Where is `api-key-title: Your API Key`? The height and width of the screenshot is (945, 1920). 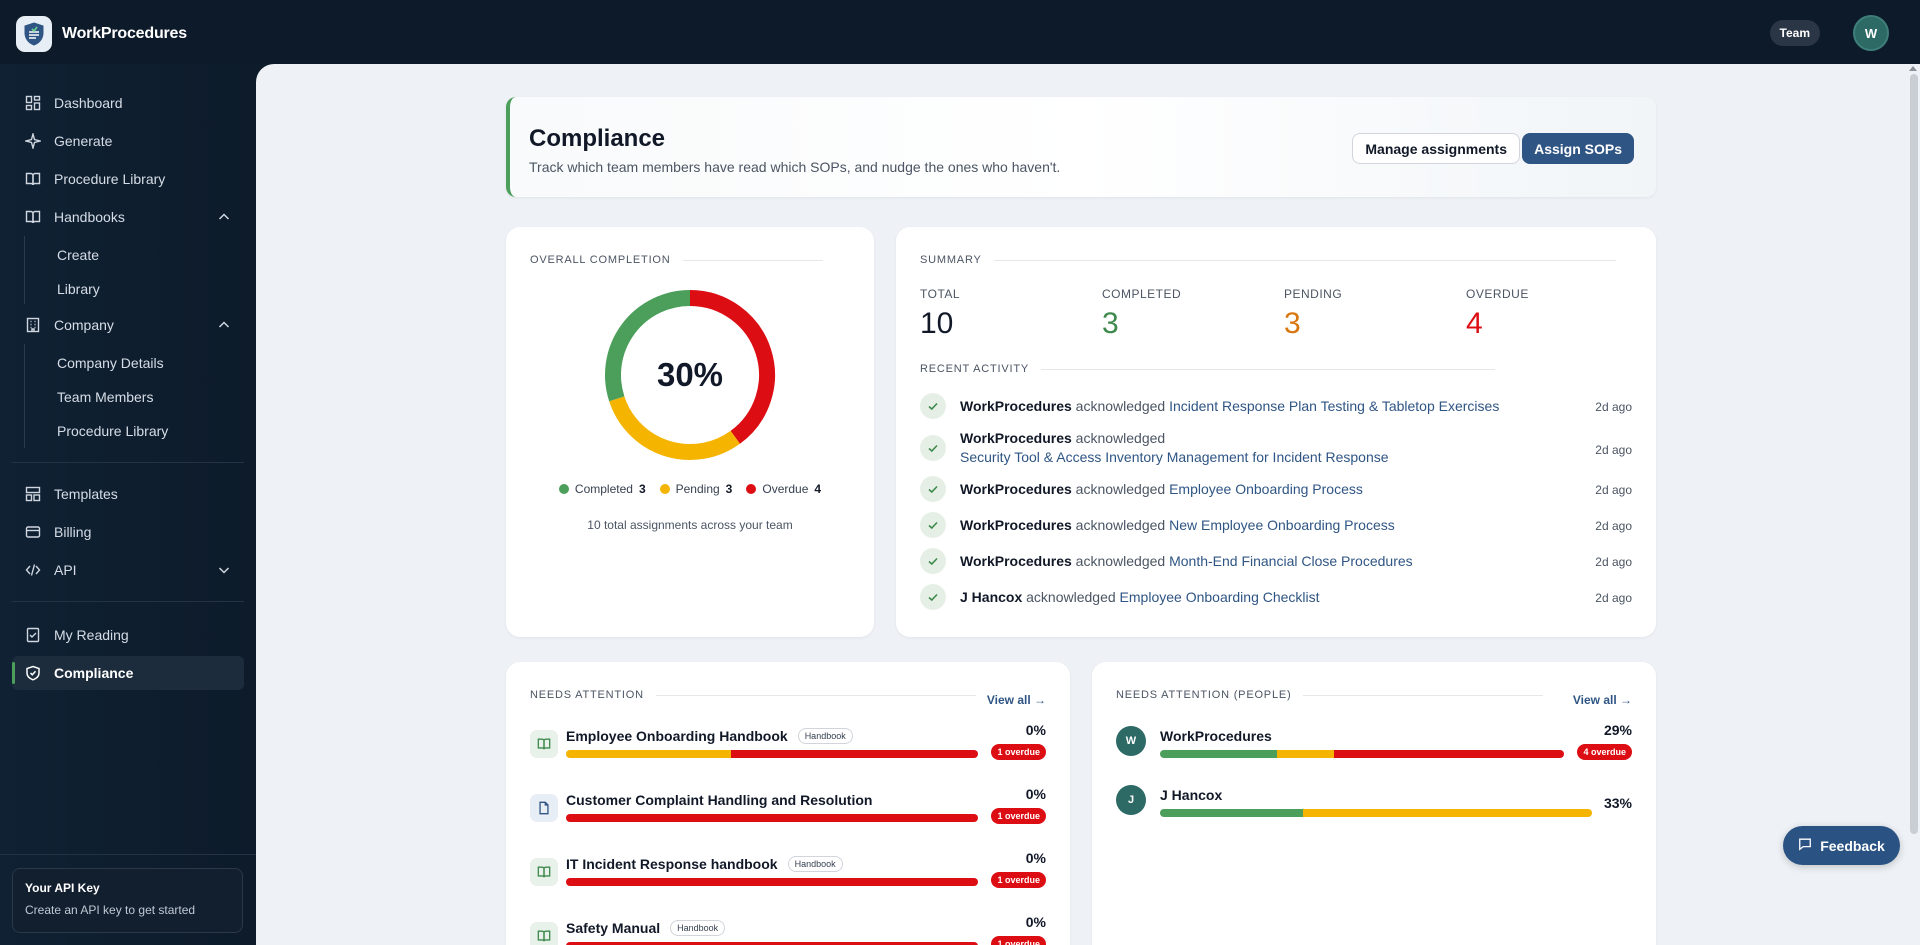 api-key-title: Your API Key is located at coordinates (62, 888).